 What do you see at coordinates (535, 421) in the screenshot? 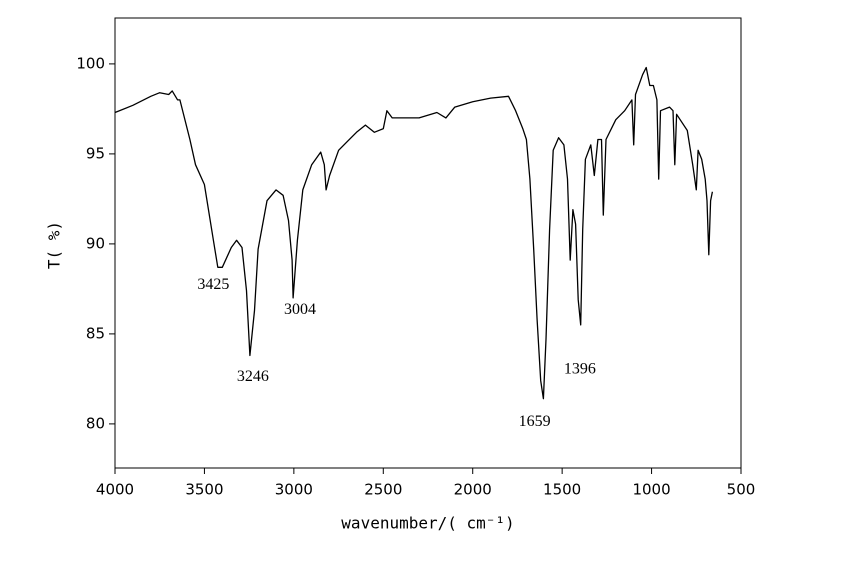
I see `peak-label: 1659` at bounding box center [535, 421].